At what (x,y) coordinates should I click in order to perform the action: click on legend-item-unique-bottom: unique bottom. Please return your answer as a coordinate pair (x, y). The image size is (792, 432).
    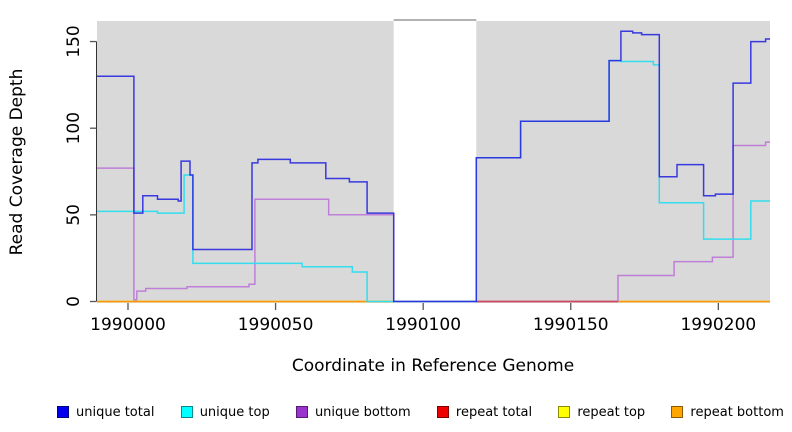
    Looking at the image, I should click on (353, 412).